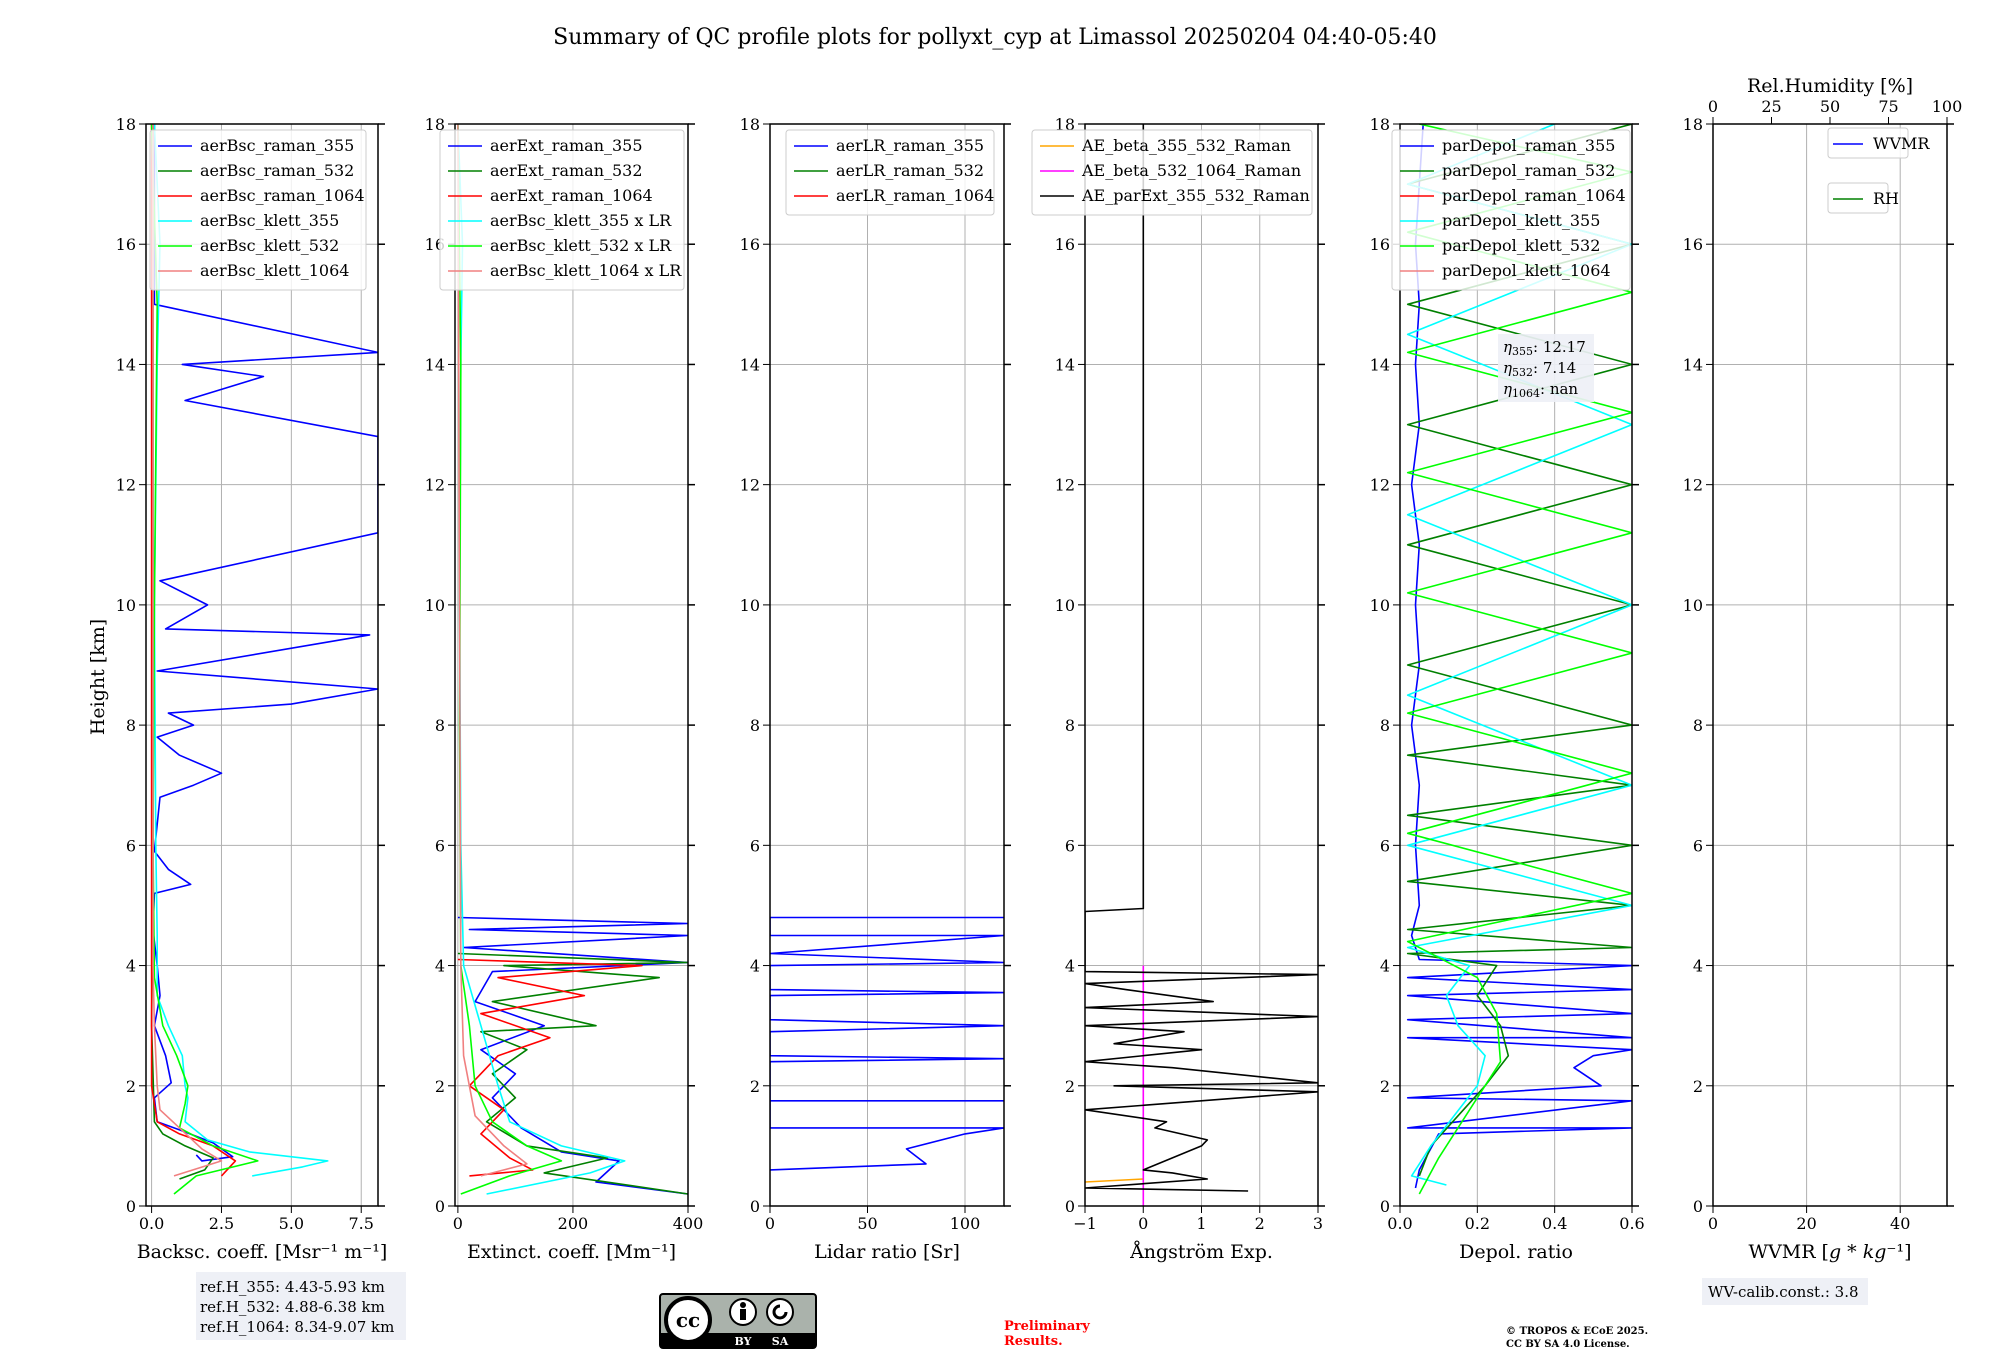 This screenshot has height=1360, width=2000. I want to click on eta-value: : 7.14, so click(1554, 368).